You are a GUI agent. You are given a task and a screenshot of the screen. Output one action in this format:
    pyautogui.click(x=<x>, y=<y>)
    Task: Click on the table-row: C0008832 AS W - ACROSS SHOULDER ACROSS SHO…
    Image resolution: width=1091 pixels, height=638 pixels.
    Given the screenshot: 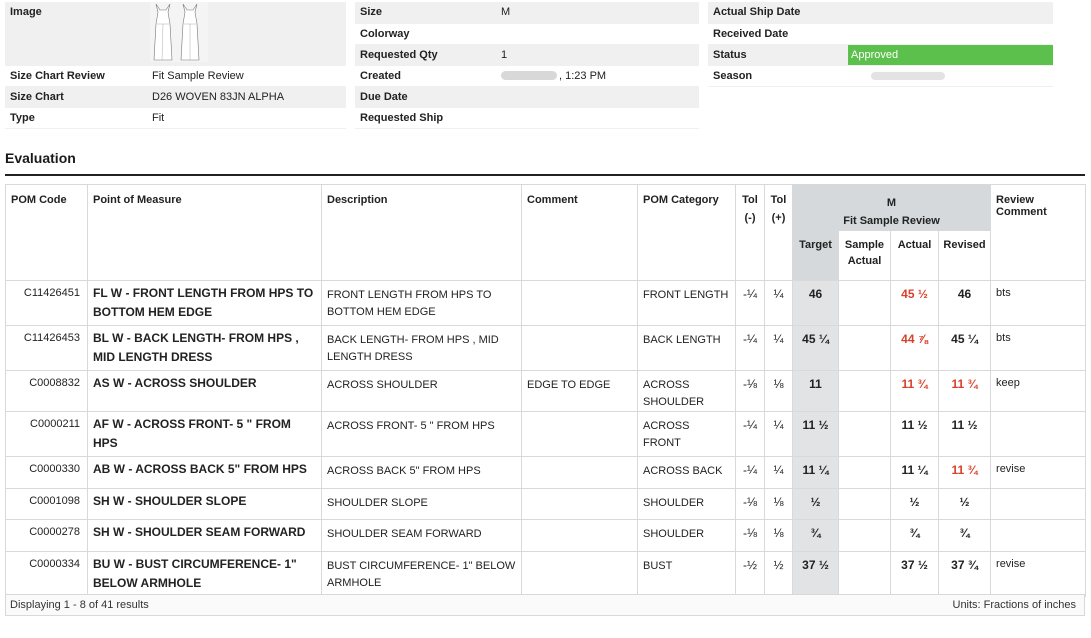 What is the action you would take?
    pyautogui.click(x=546, y=391)
    